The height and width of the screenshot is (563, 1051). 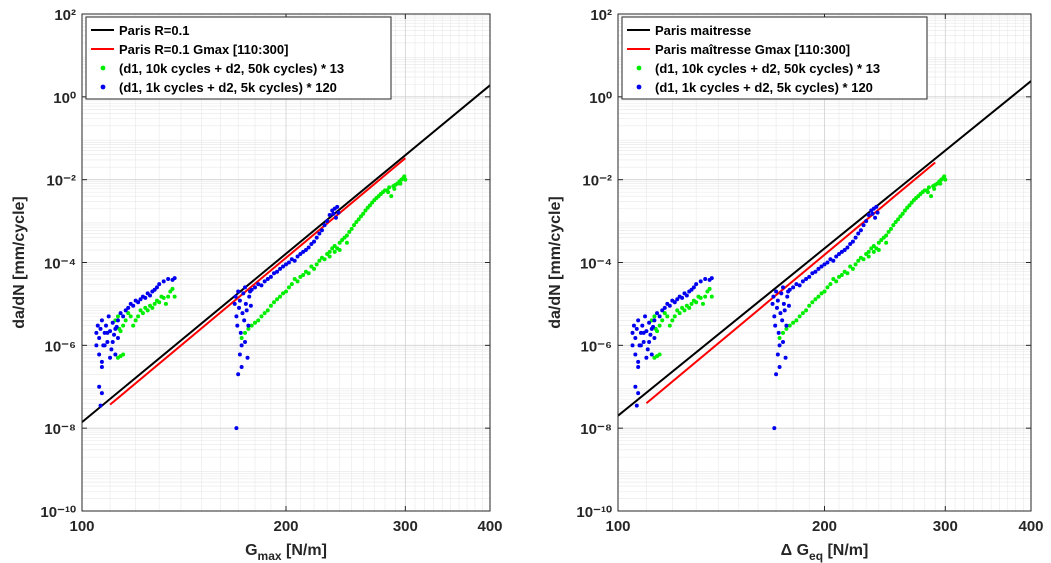 What do you see at coordinates (594, 512) in the screenshot?
I see `y-tick-label: 10⁻¹⁰` at bounding box center [594, 512].